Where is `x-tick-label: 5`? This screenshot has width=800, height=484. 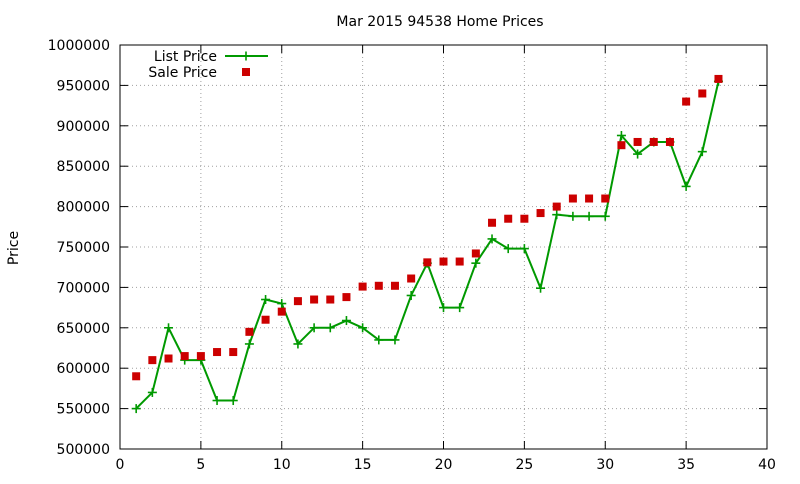 x-tick-label: 5 is located at coordinates (200, 465).